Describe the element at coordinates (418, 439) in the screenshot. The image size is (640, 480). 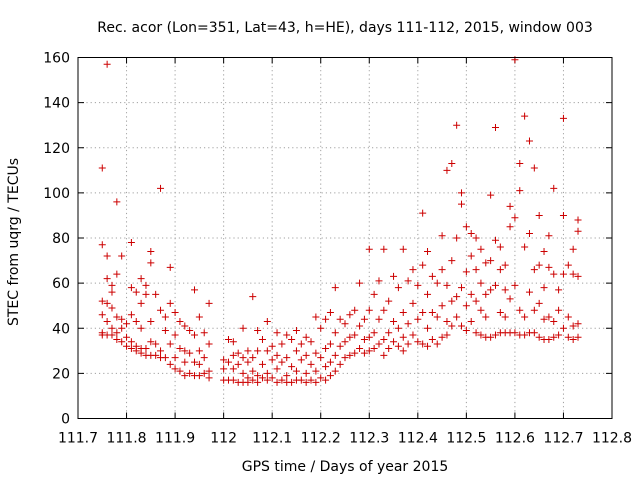
I see `x-tick-label: 112.4` at that location.